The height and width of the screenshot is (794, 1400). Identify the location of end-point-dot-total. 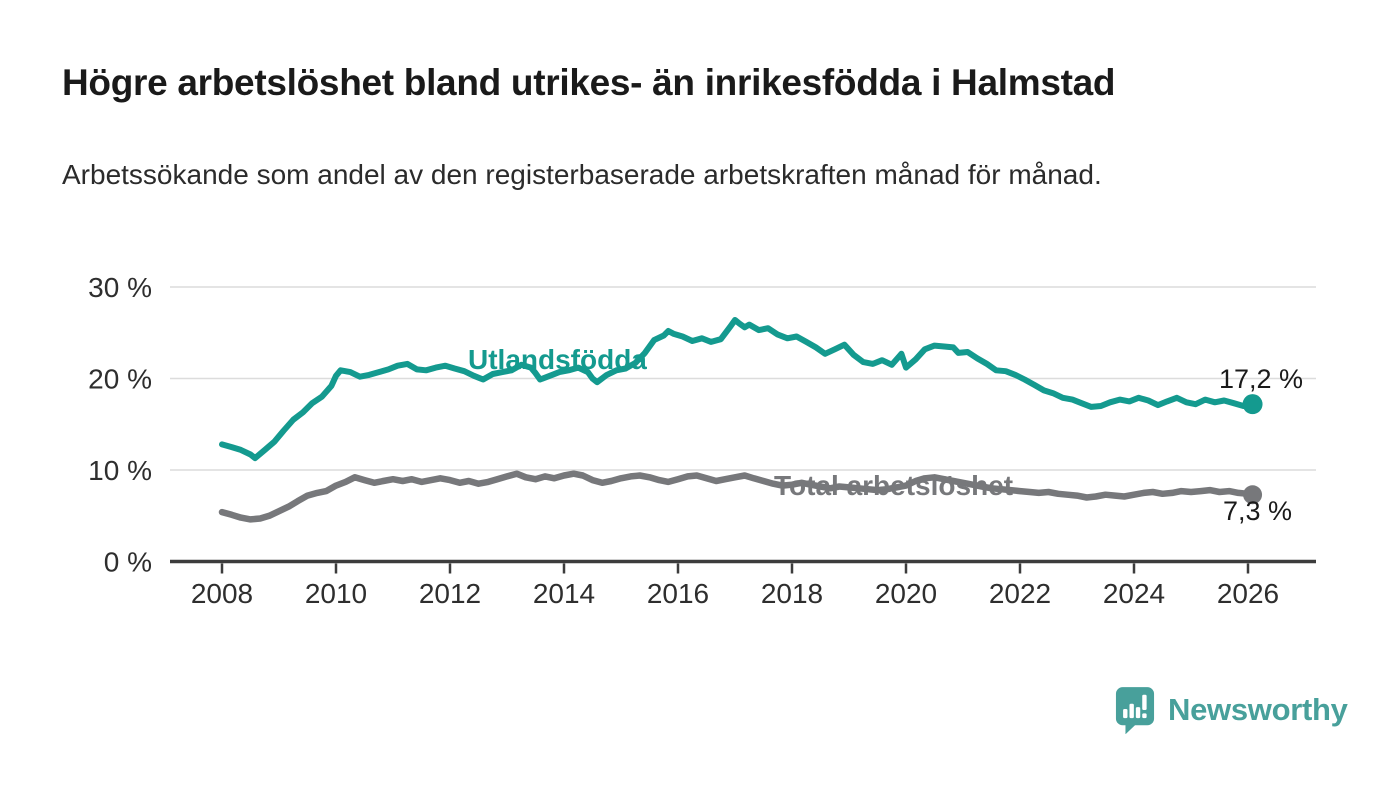
(1253, 495).